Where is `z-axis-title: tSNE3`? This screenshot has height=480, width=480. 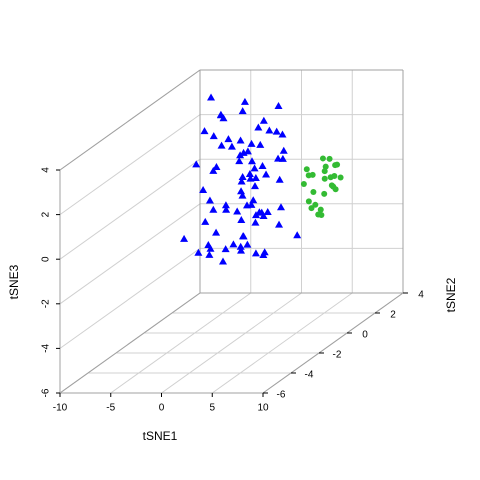
z-axis-title: tSNE3 is located at coordinates (14, 281).